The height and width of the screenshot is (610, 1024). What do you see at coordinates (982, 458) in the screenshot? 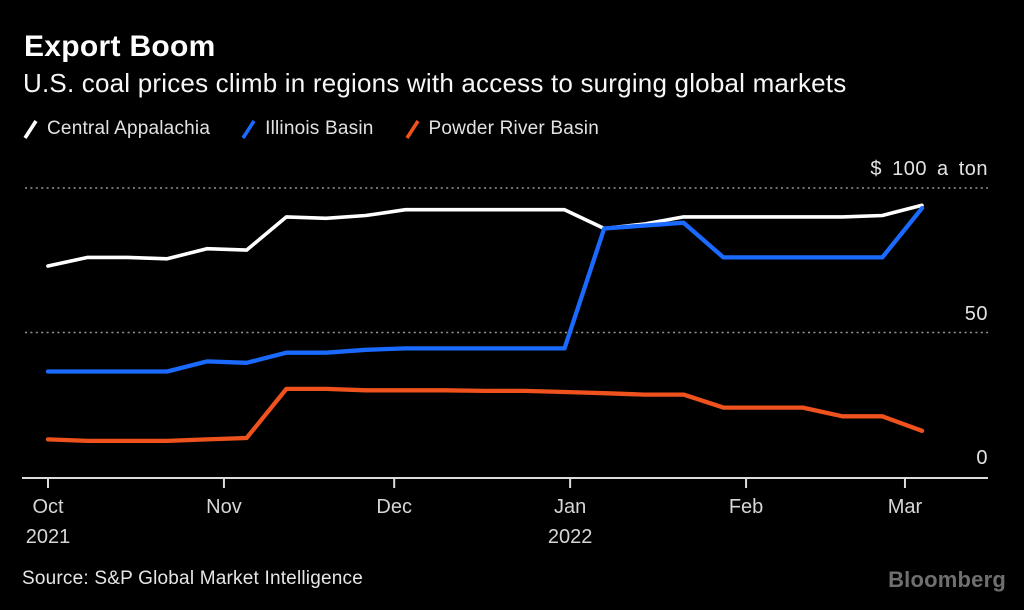
I see `y-tick-label-0: 0` at bounding box center [982, 458].